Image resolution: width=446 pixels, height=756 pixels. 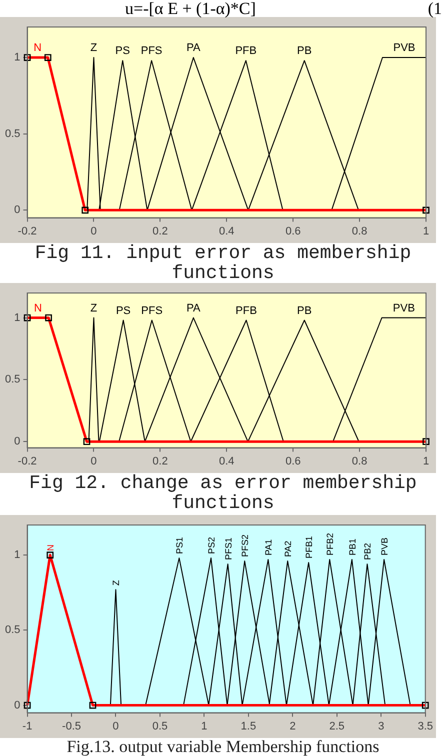 I want to click on text: Z, so click(x=116, y=583).